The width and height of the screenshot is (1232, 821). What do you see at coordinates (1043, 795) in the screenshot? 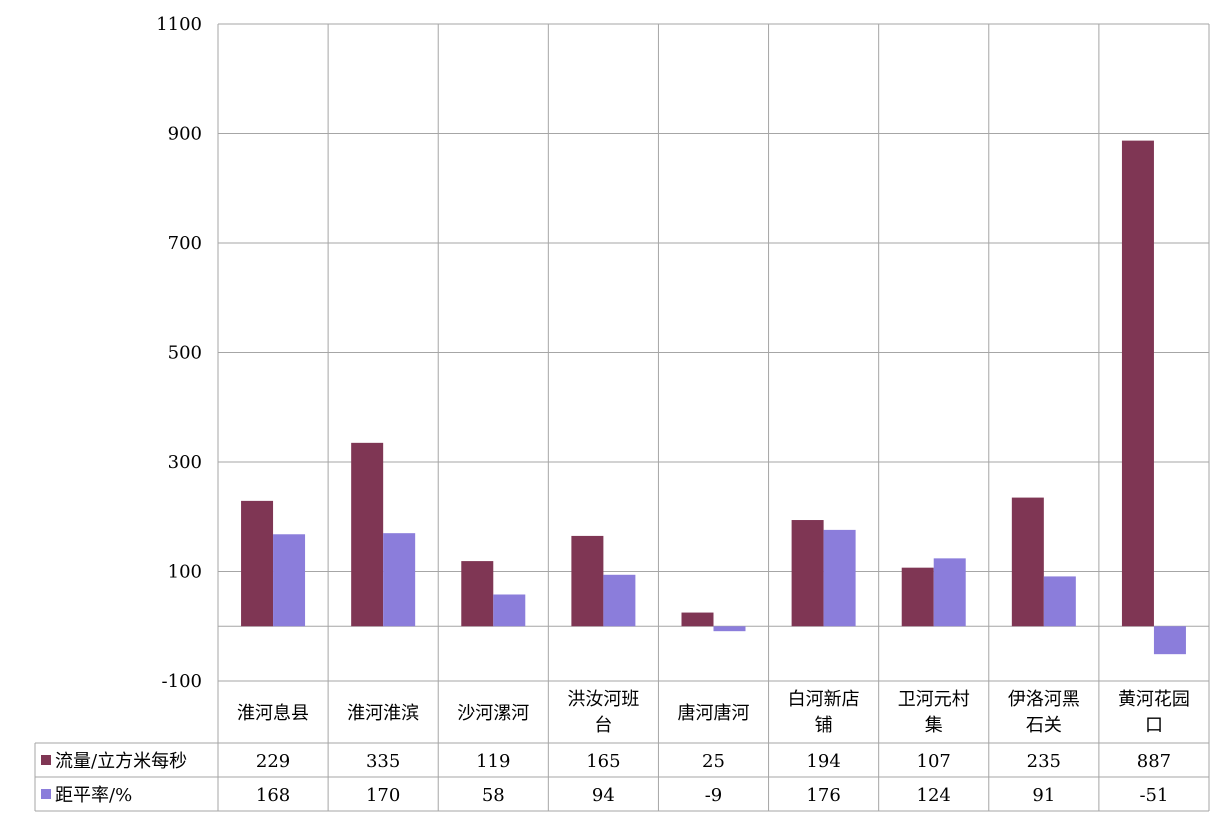
I see `table-cell: 91` at bounding box center [1043, 795].